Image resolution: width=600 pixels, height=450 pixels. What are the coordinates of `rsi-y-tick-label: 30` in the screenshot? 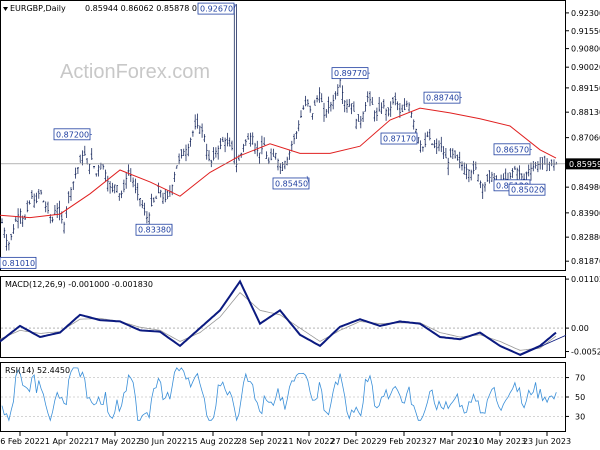 It's located at (580, 416).